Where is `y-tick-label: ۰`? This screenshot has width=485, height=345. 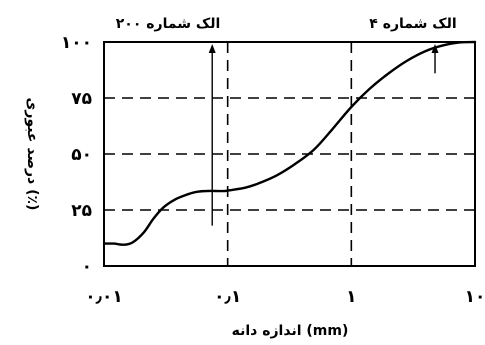
y-tick-label: ۰ is located at coordinates (87, 267).